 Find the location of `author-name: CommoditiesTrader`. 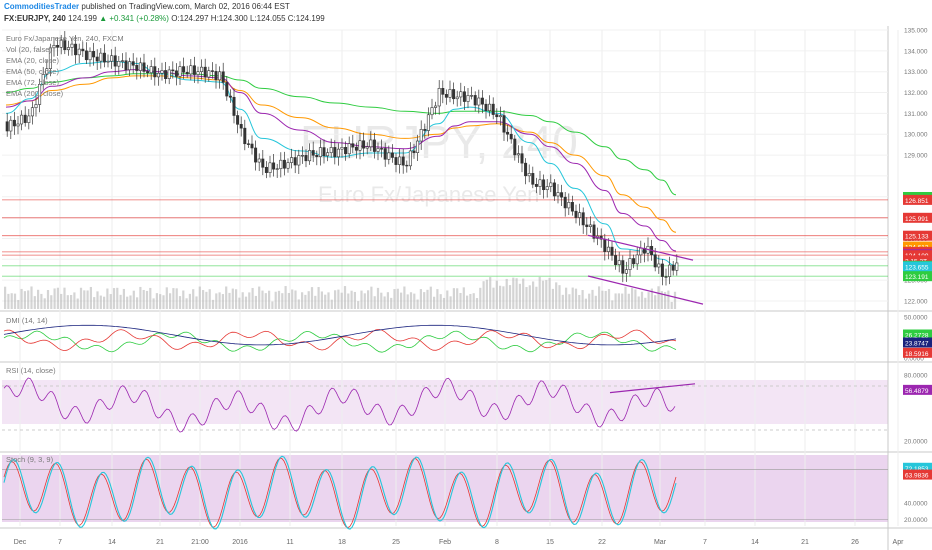

author-name: CommoditiesTrader is located at coordinates (42, 6).